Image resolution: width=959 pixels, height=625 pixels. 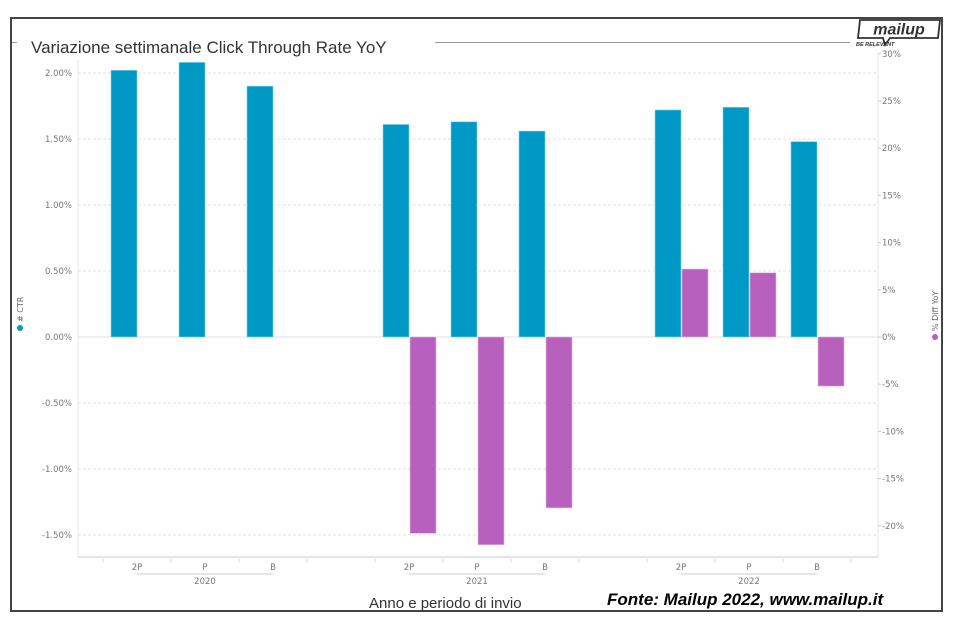 I want to click on y-right-tick-label: 15%, so click(x=891, y=196).